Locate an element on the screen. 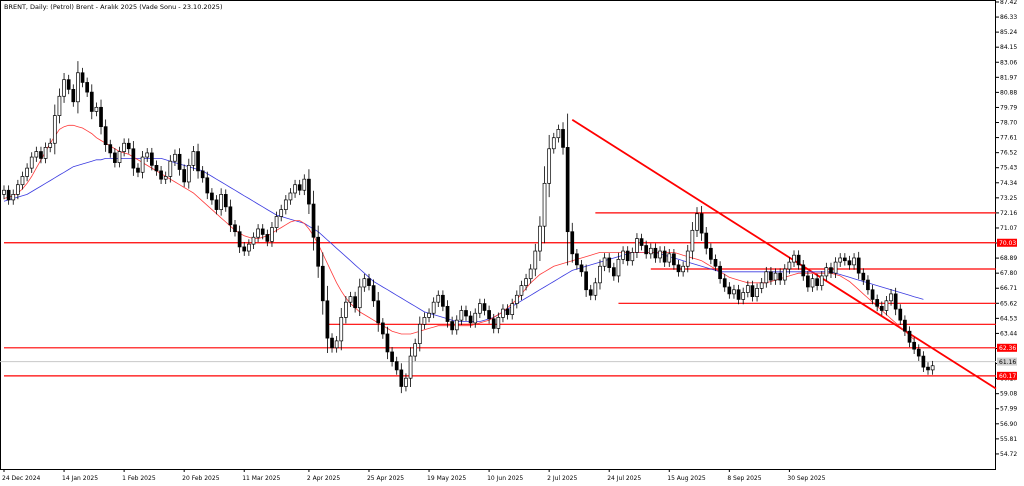 The height and width of the screenshot is (486, 1024). x-tick-label-9: 2 Jul 2025 is located at coordinates (562, 478).